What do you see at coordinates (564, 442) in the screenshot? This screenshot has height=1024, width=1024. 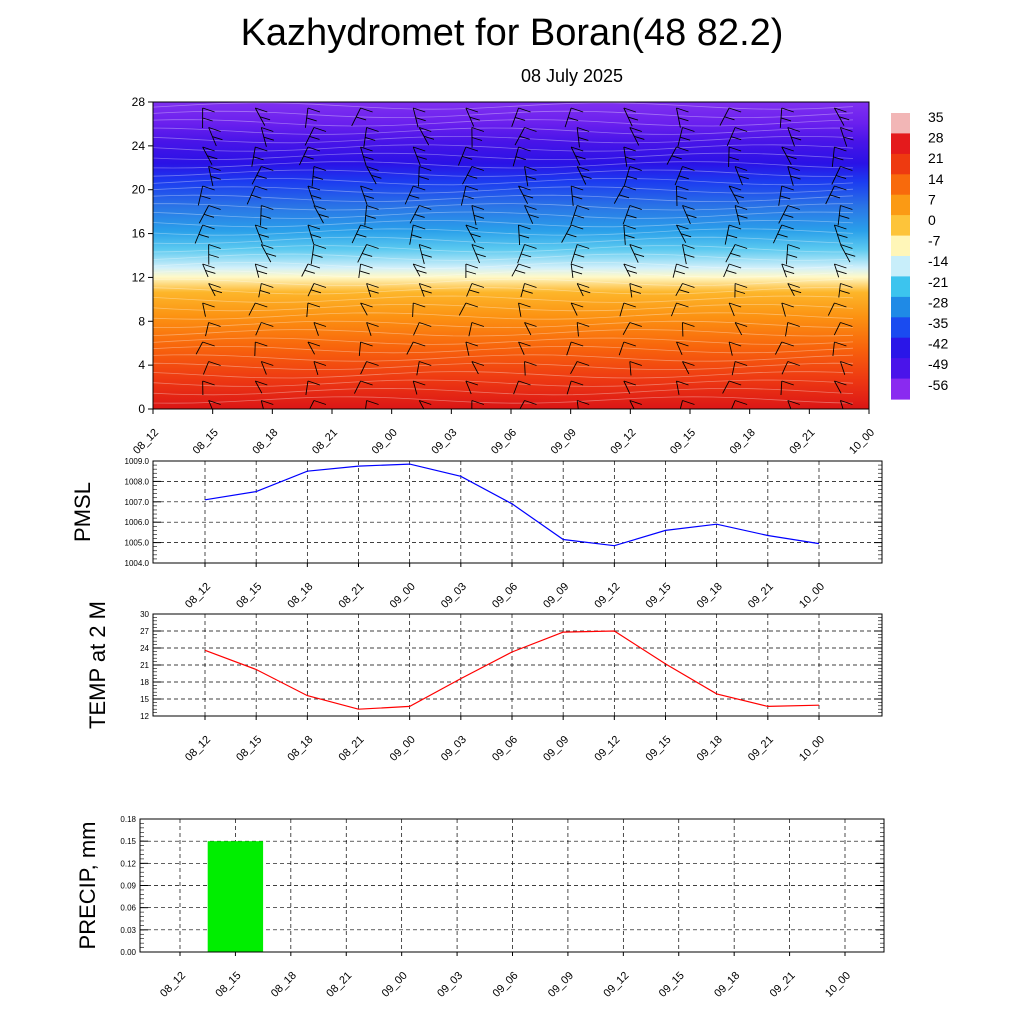 I see `heatmap-x-tick-label: 09_09` at bounding box center [564, 442].